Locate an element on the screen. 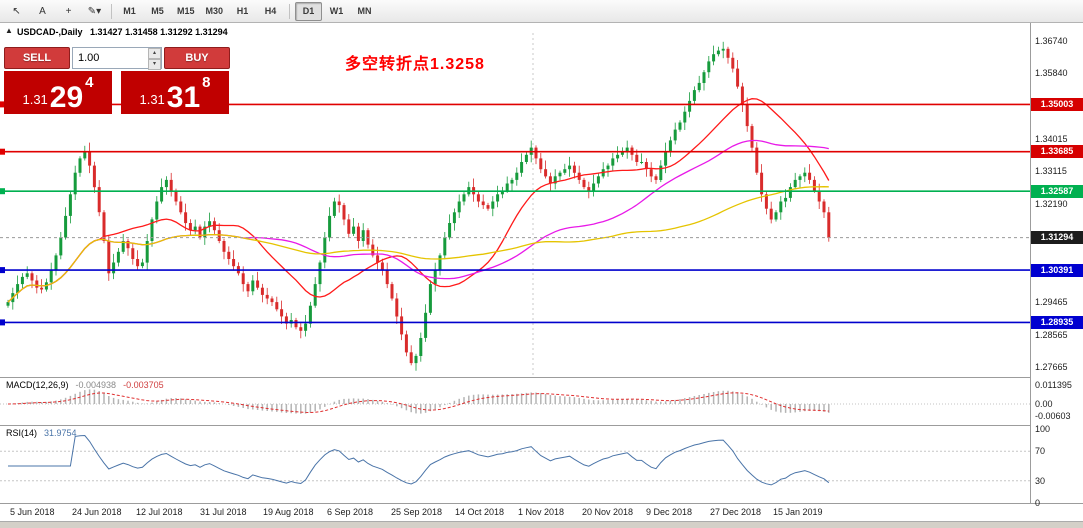 Image resolution: width=1083 pixels, height=528 pixels. price-level-badge: 1.28935 is located at coordinates (1057, 322).